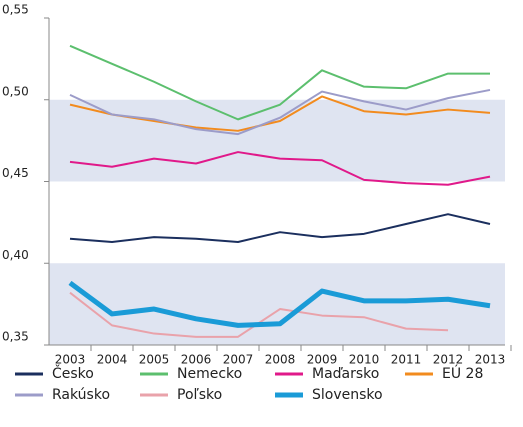  Describe the element at coordinates (15, 91) in the screenshot. I see `y-tick-label: 0,50` at that location.